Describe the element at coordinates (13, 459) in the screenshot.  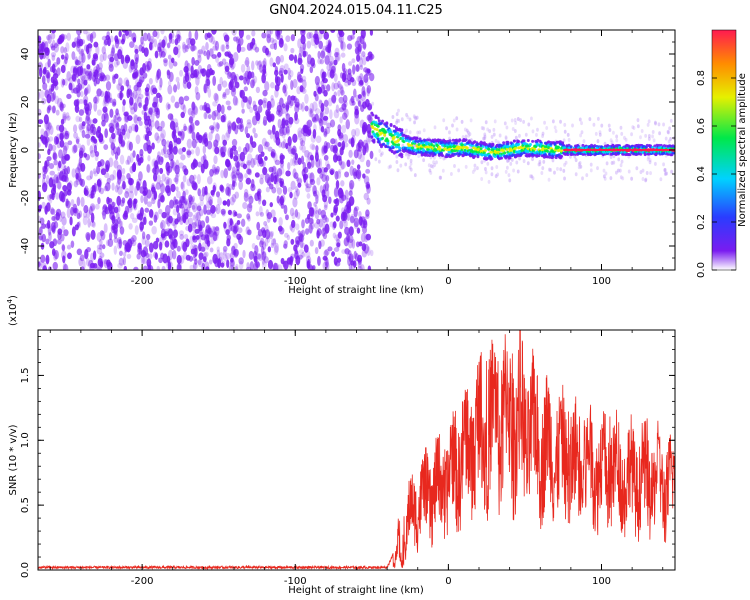
I see `snr-y-label: SNR (10 * v/v)` at that location.